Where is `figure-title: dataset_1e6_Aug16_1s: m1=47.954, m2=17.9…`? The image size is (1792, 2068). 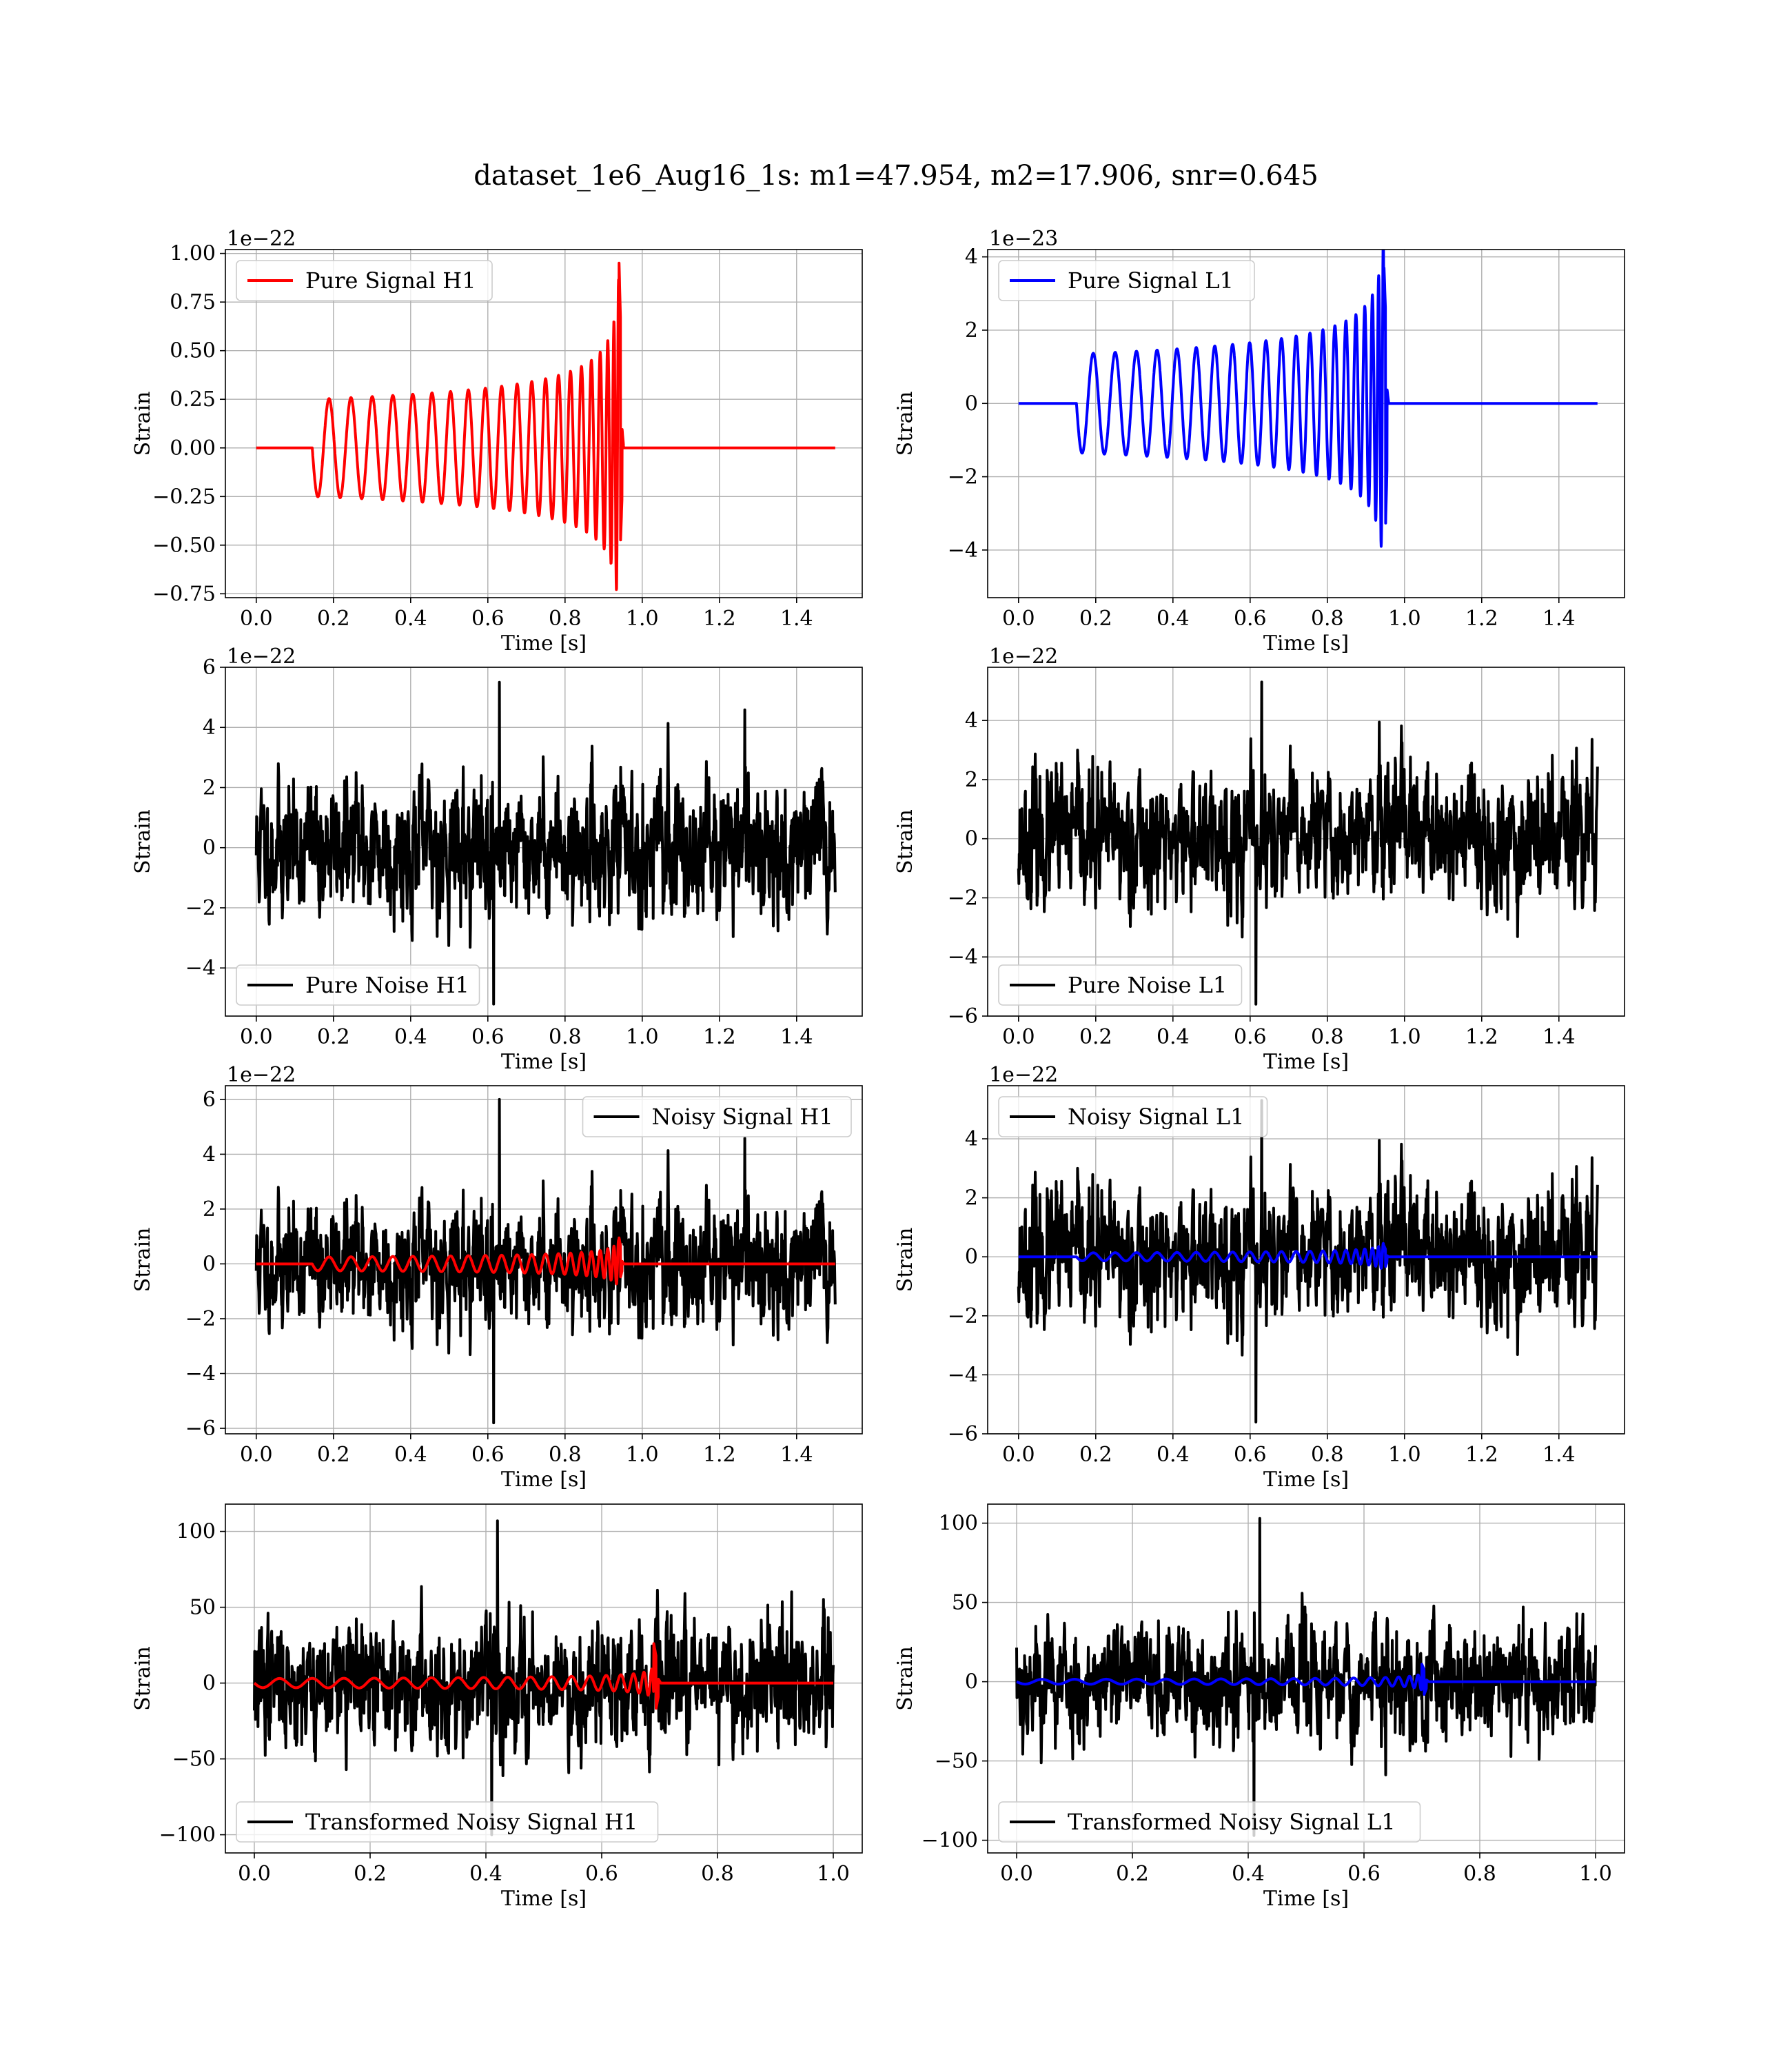 figure-title: dataset_1e6_Aug16_1s: m1=47.954, m2=17.9… is located at coordinates (896, 176).